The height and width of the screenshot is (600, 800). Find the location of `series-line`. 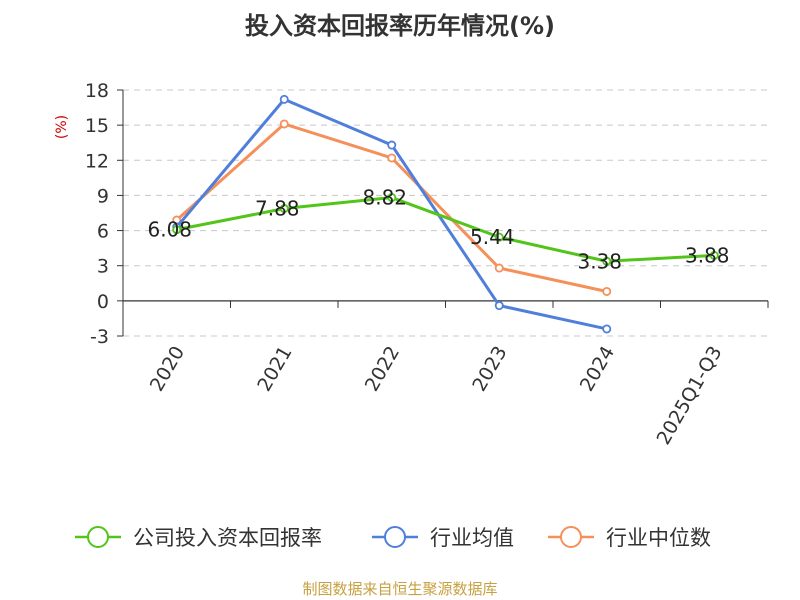

series-line is located at coordinates (445, 229).